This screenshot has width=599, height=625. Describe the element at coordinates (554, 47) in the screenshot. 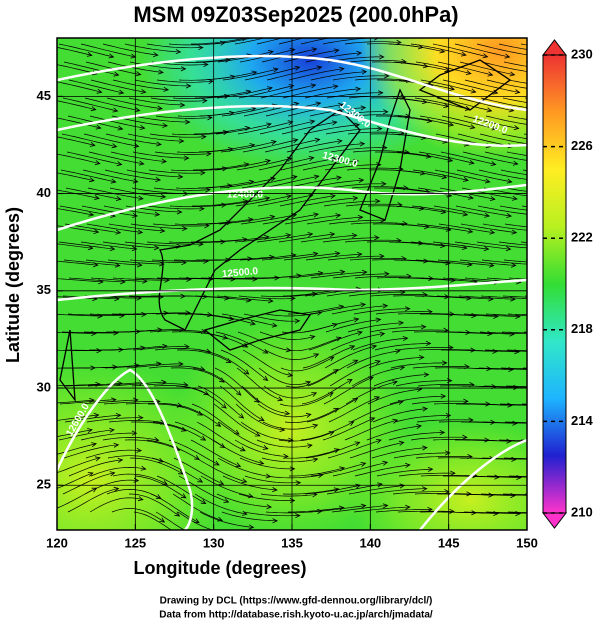

I see `colorbar-extend` at that location.